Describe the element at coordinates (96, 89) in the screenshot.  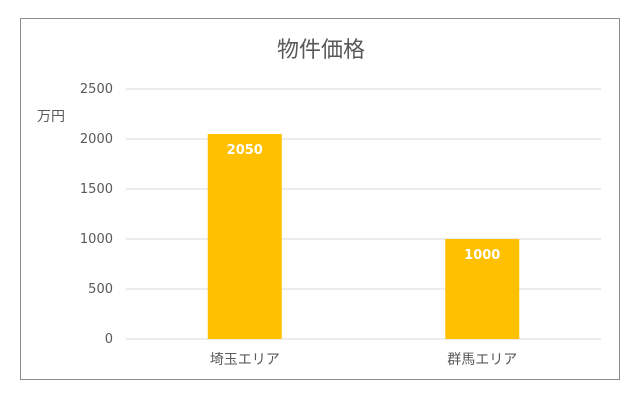
I see `y-tick-label: 2500` at that location.